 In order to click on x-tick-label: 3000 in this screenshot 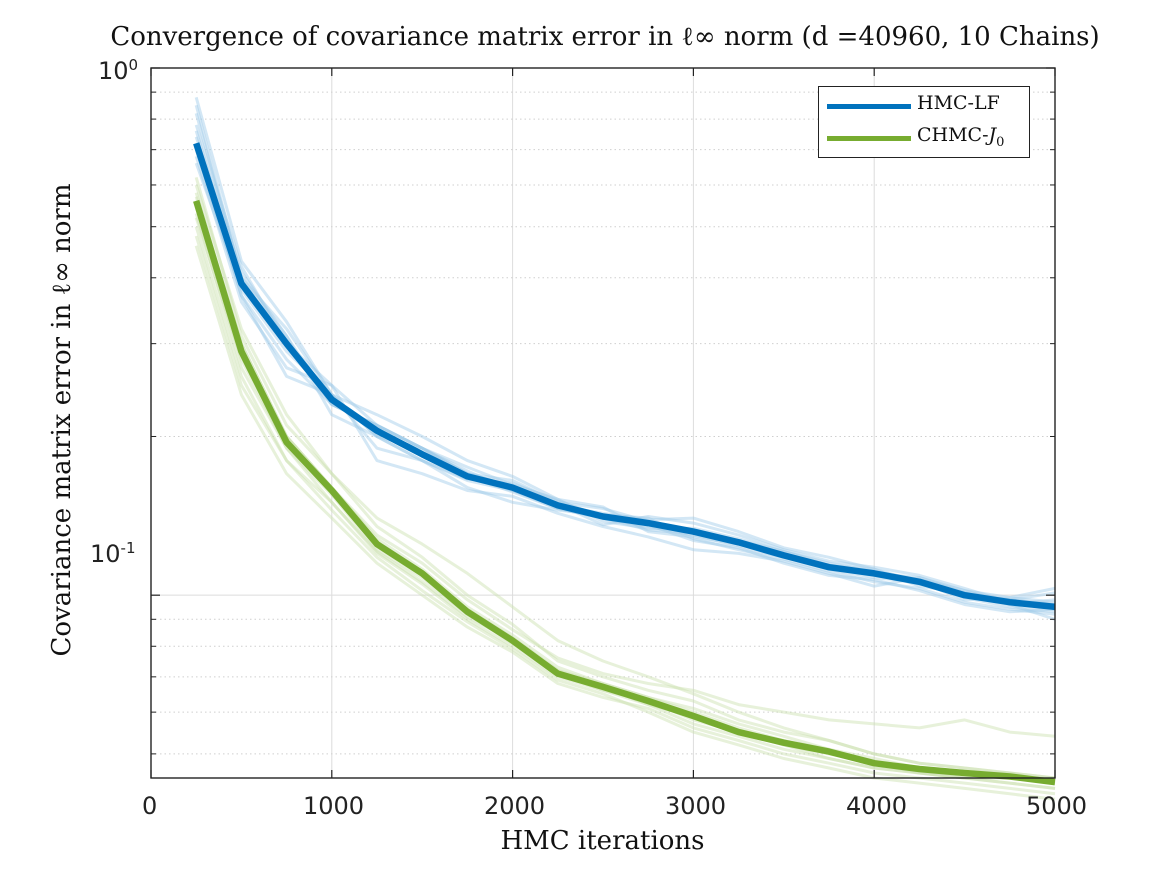, I will do `click(696, 806)`.